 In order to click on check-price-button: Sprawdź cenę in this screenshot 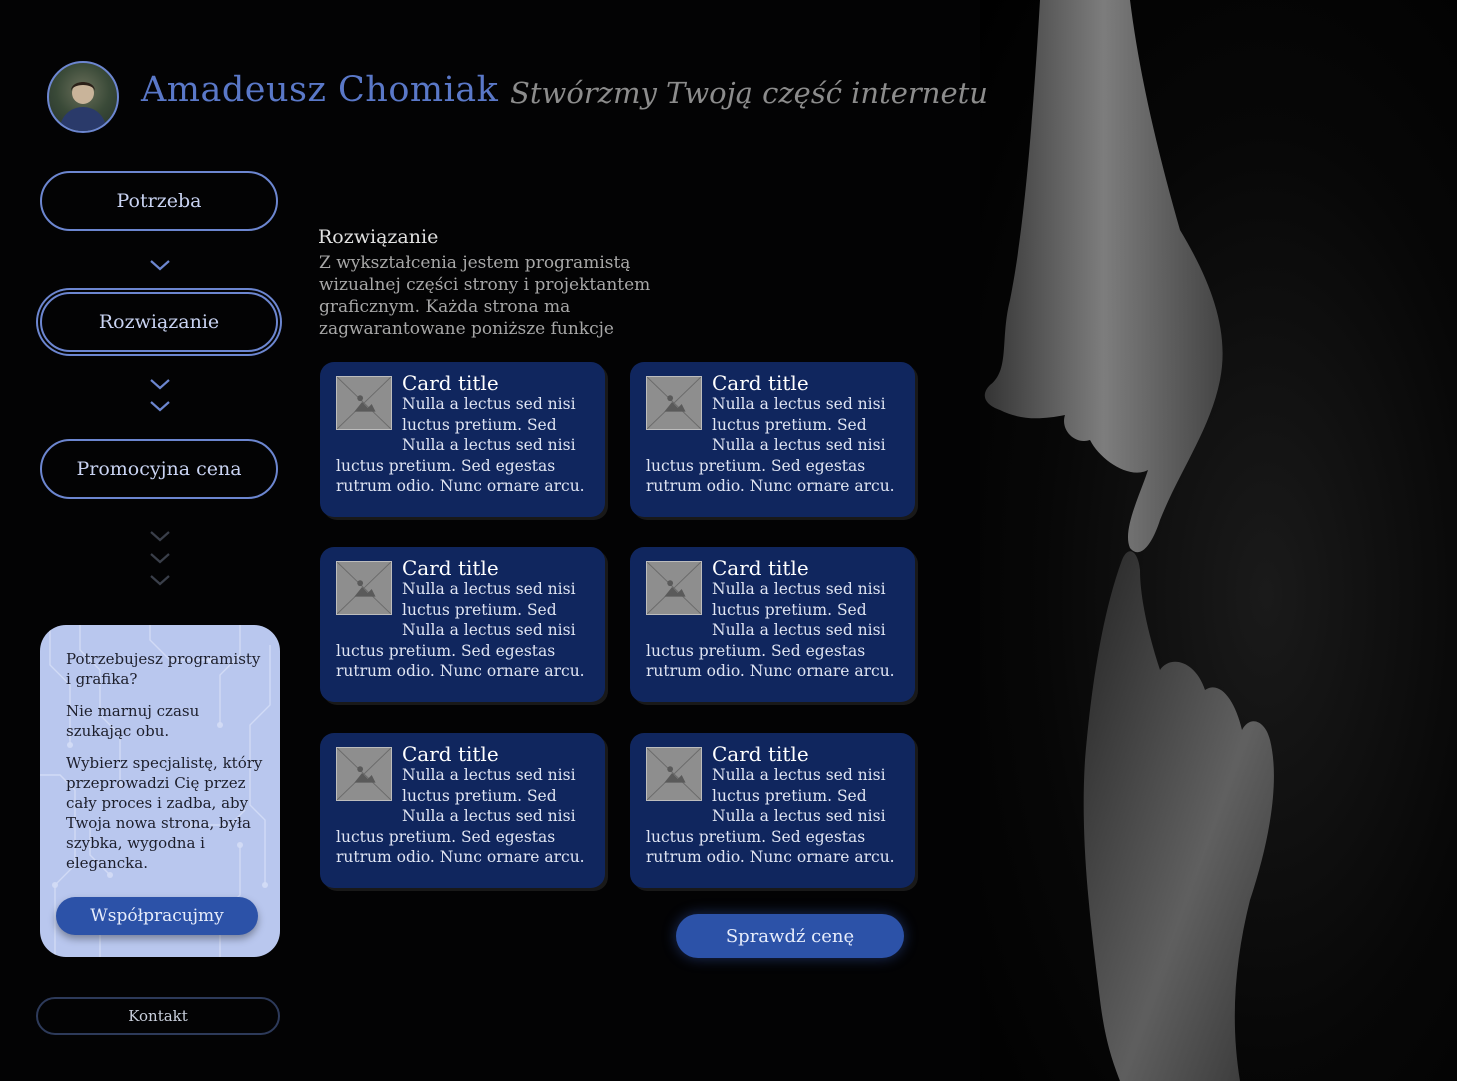, I will do `click(790, 936)`.